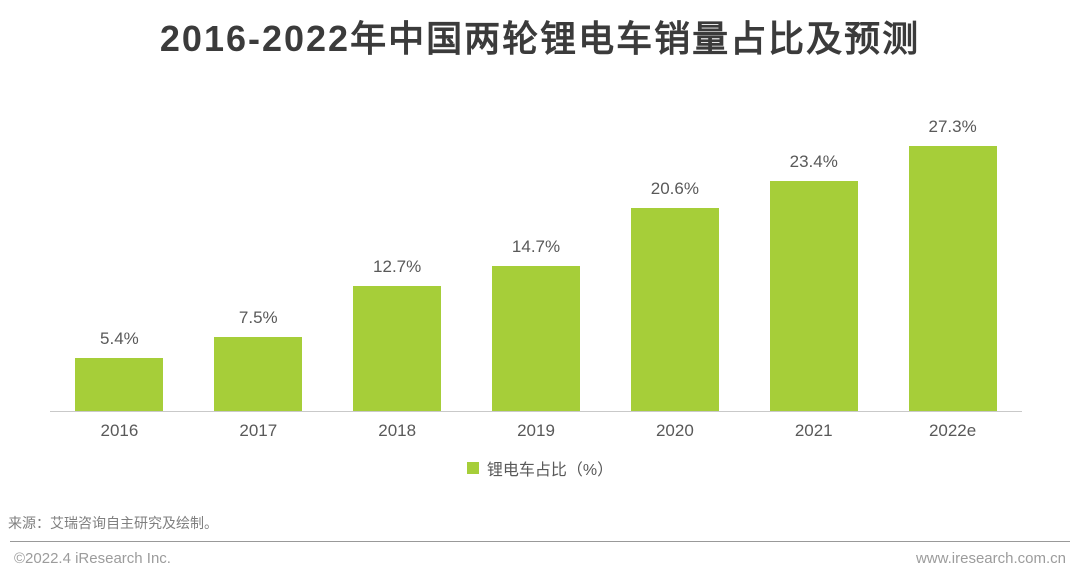 The width and height of the screenshot is (1080, 577). What do you see at coordinates (113, 523) in the screenshot?
I see `source-note: 来源：艾瑞咨询自主研究及绘制。` at bounding box center [113, 523].